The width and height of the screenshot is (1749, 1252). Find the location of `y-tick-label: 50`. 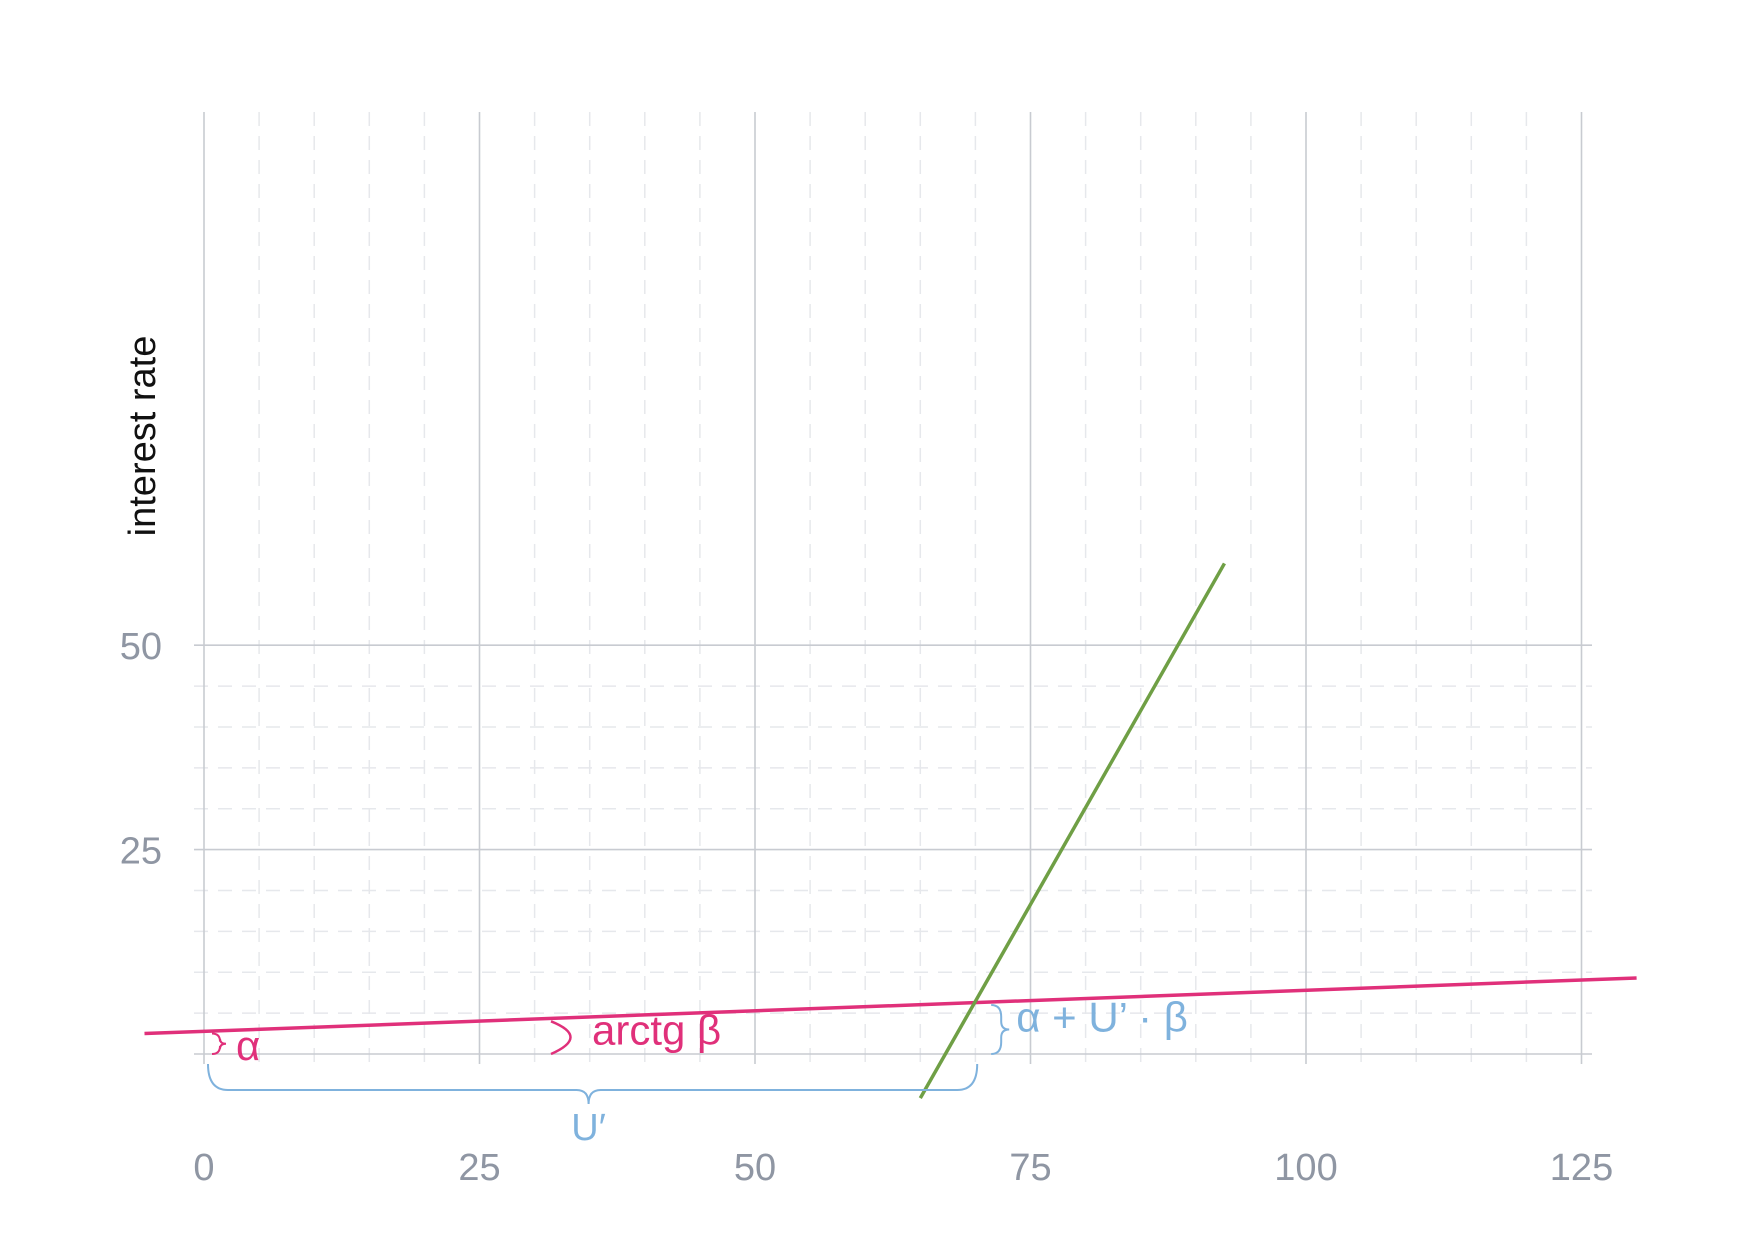

y-tick-label: 50 is located at coordinates (141, 647).